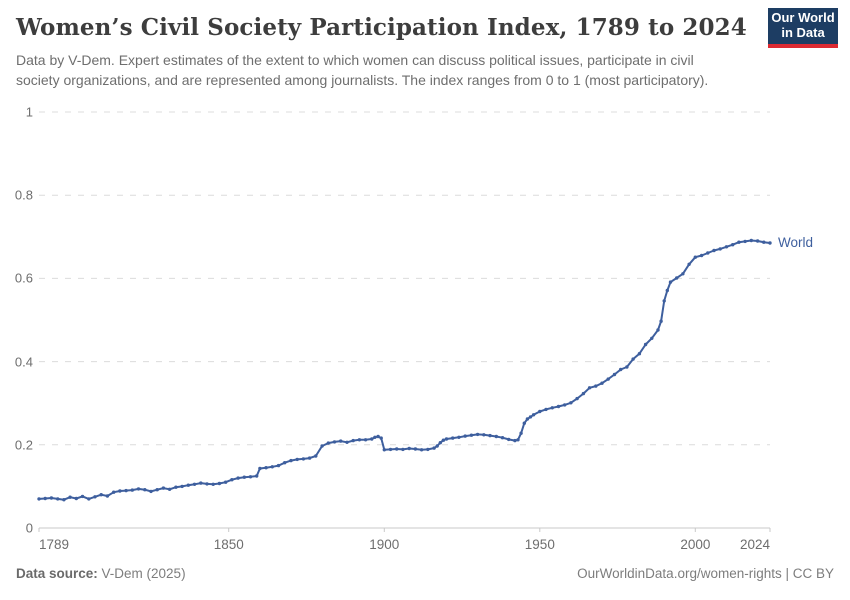 This screenshot has width=850, height=600. Describe the element at coordinates (29, 112) in the screenshot. I see `y-tick-label-1: 1` at that location.